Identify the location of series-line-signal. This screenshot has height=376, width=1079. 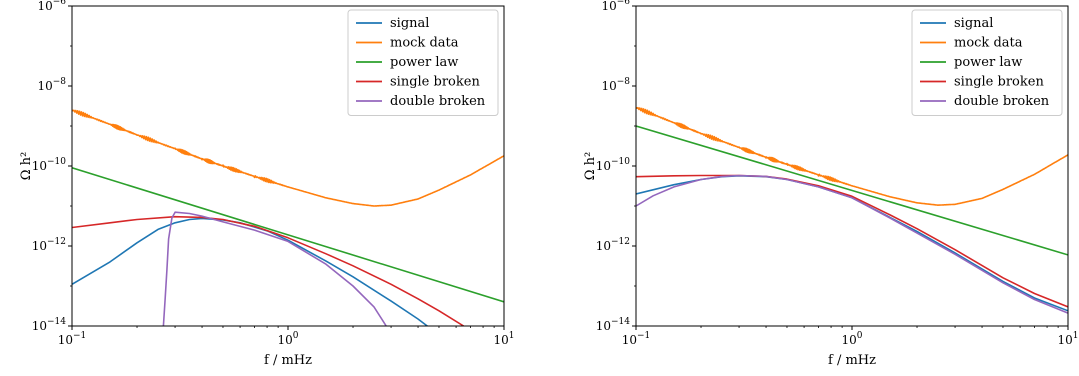
(250, 271).